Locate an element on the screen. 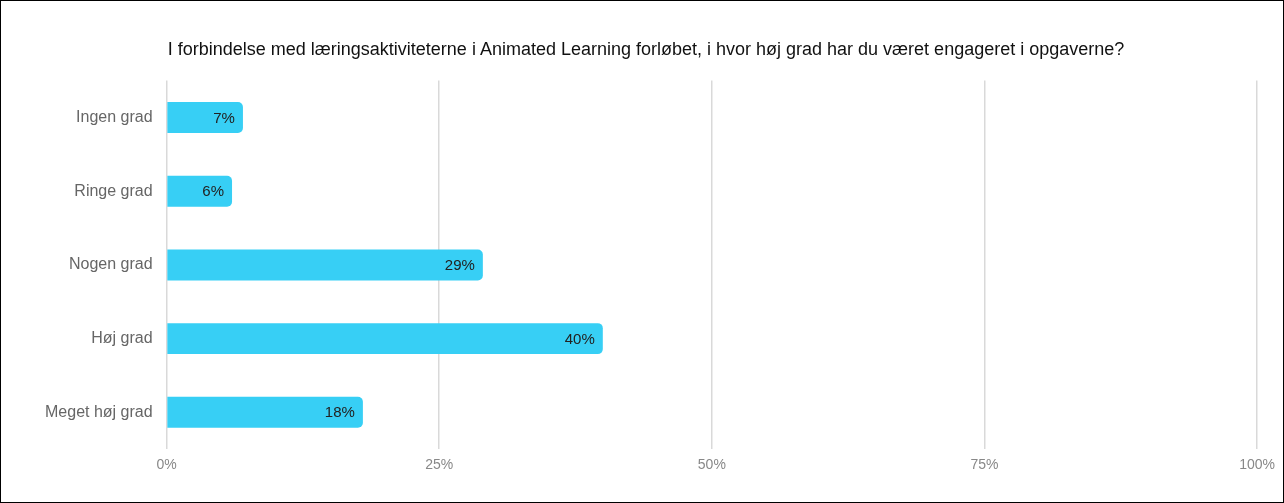 The height and width of the screenshot is (503, 1284). data-label: 29% is located at coordinates (459, 265).